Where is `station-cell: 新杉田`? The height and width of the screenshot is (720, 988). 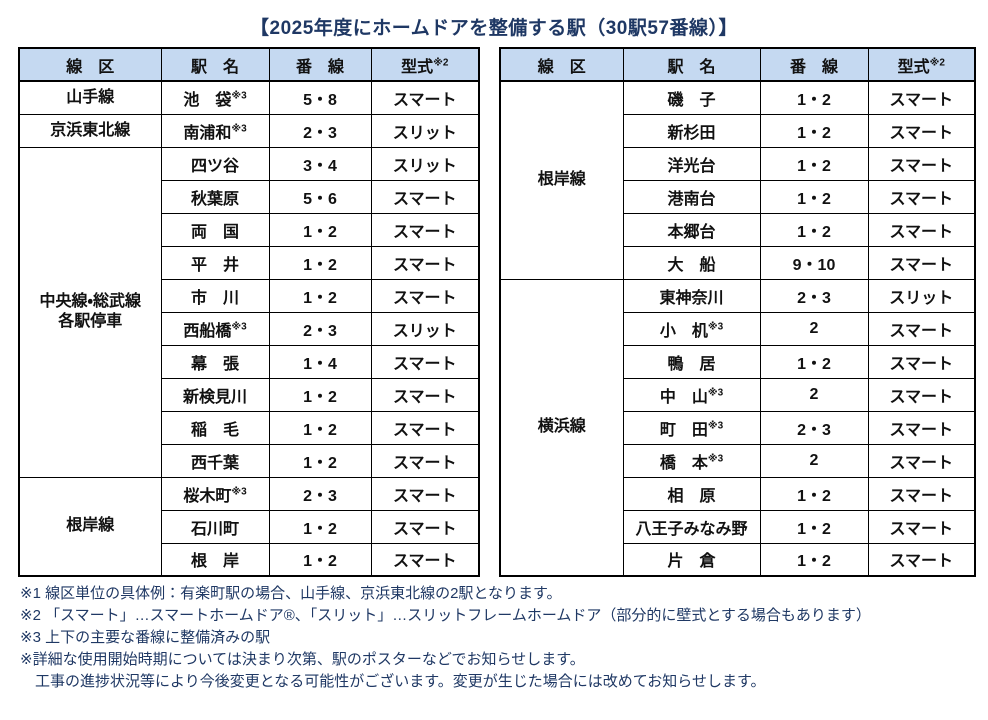 station-cell: 新杉田 is located at coordinates (691, 130).